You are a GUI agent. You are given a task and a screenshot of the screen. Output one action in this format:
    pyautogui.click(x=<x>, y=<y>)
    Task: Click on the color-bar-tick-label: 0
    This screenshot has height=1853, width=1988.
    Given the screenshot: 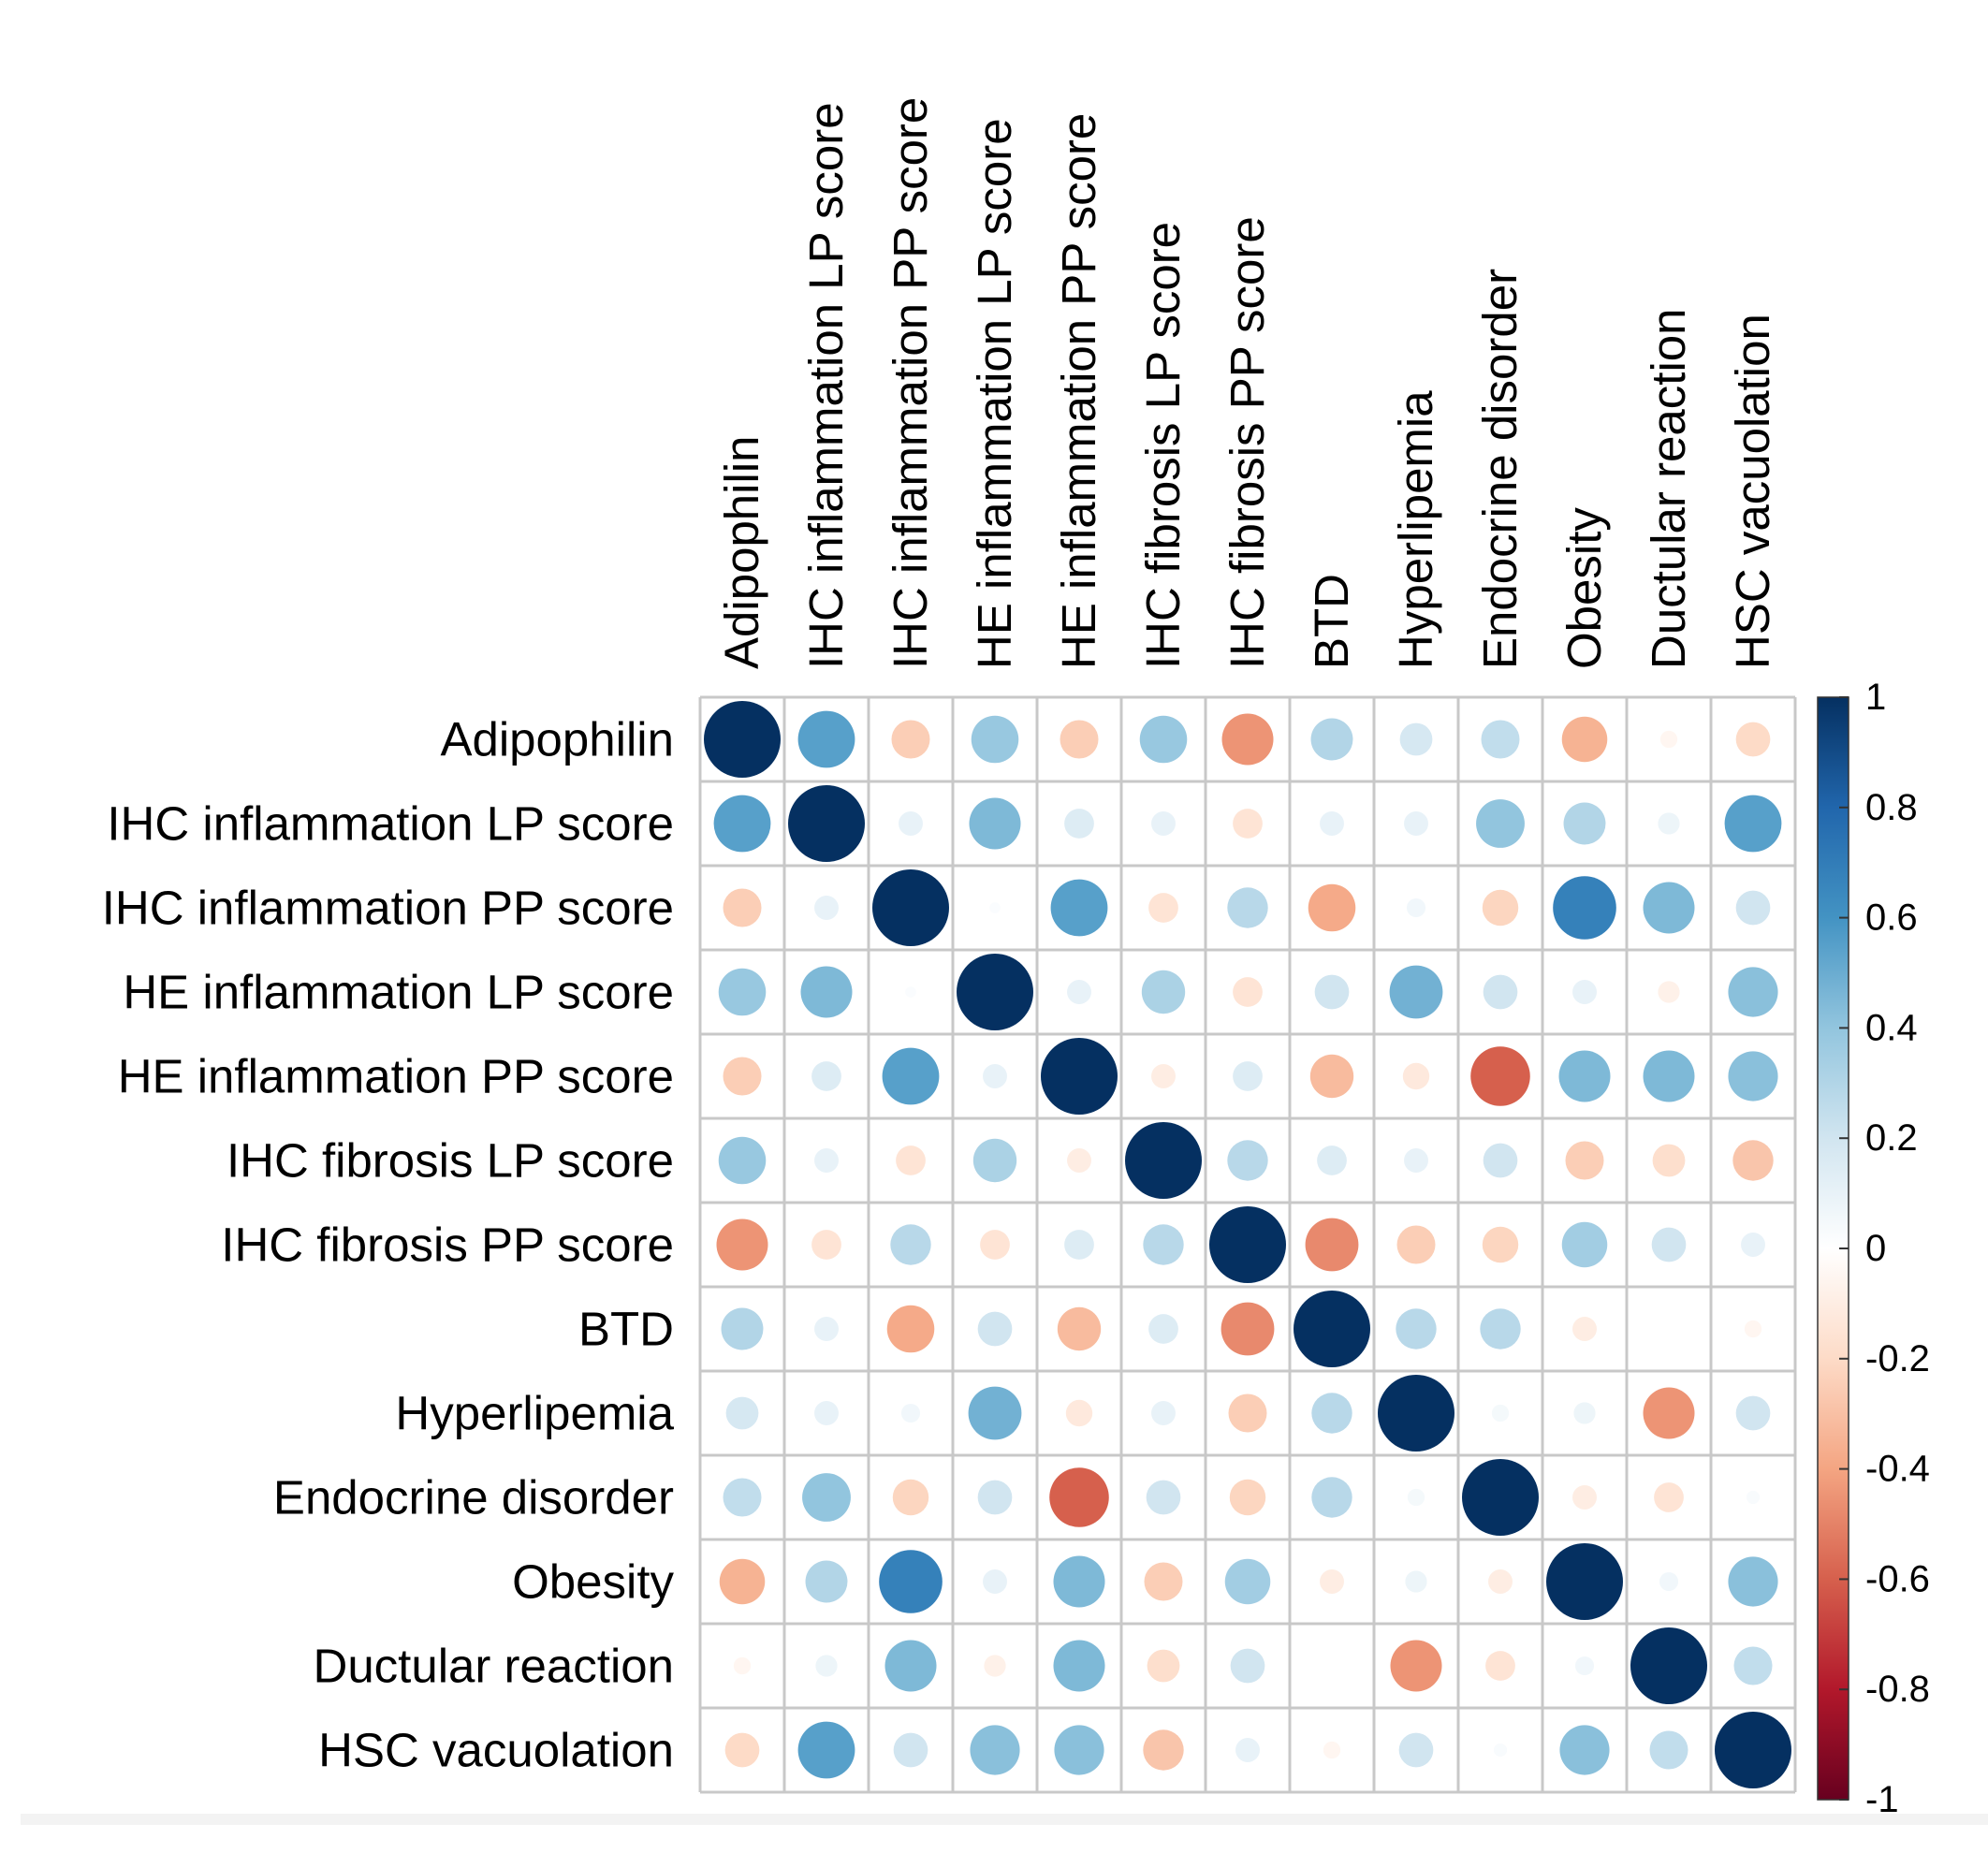 What is the action you would take?
    pyautogui.click(x=1875, y=1248)
    